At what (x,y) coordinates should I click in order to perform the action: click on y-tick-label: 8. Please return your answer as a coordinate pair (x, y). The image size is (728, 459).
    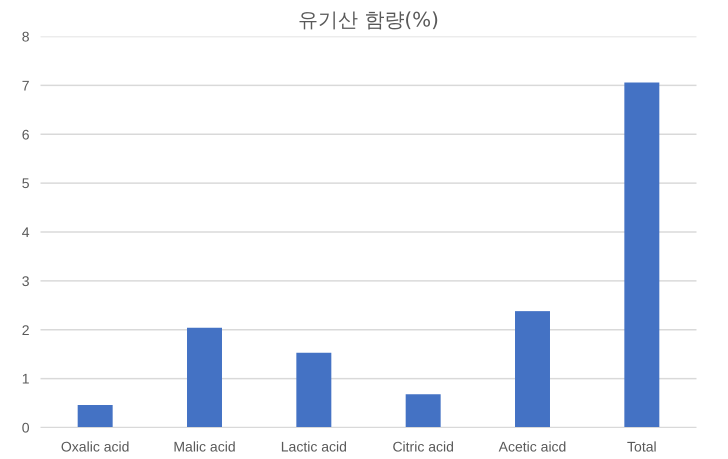
    Looking at the image, I should click on (26, 36).